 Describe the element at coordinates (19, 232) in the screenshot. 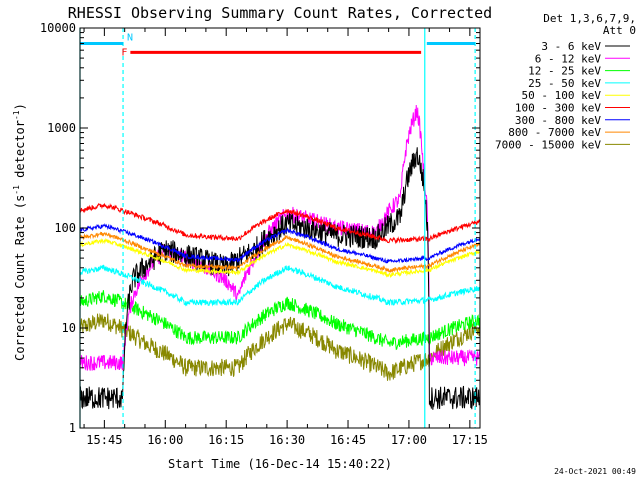

I see `y-axis-label: Corrected Count Rate (s-1 detector-1)` at that location.